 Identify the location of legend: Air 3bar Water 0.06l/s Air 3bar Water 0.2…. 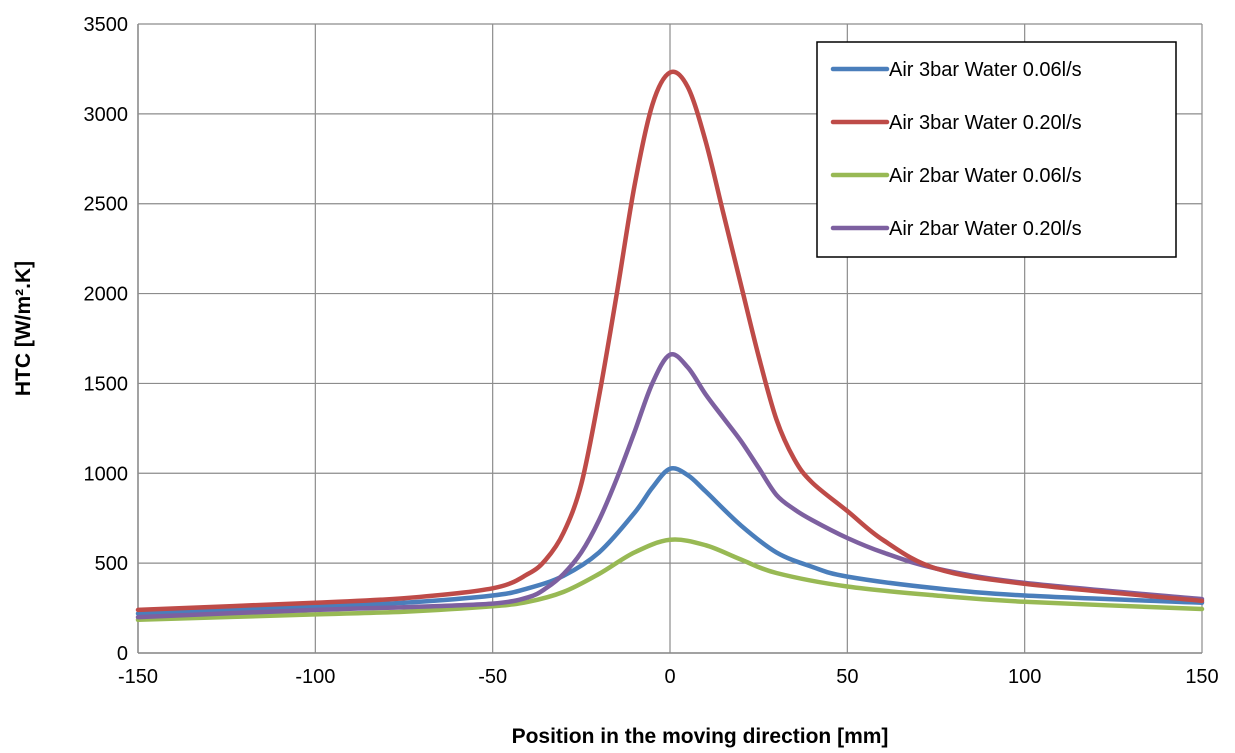
(996, 149).